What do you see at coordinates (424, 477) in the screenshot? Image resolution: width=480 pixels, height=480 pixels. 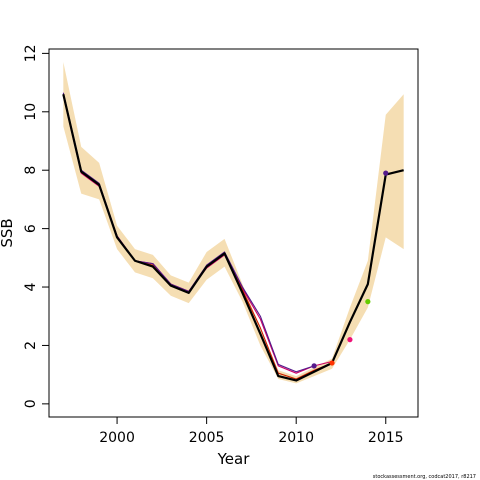 I see `credit-text: stockassessment.org, codcat2017, r8217` at bounding box center [424, 477].